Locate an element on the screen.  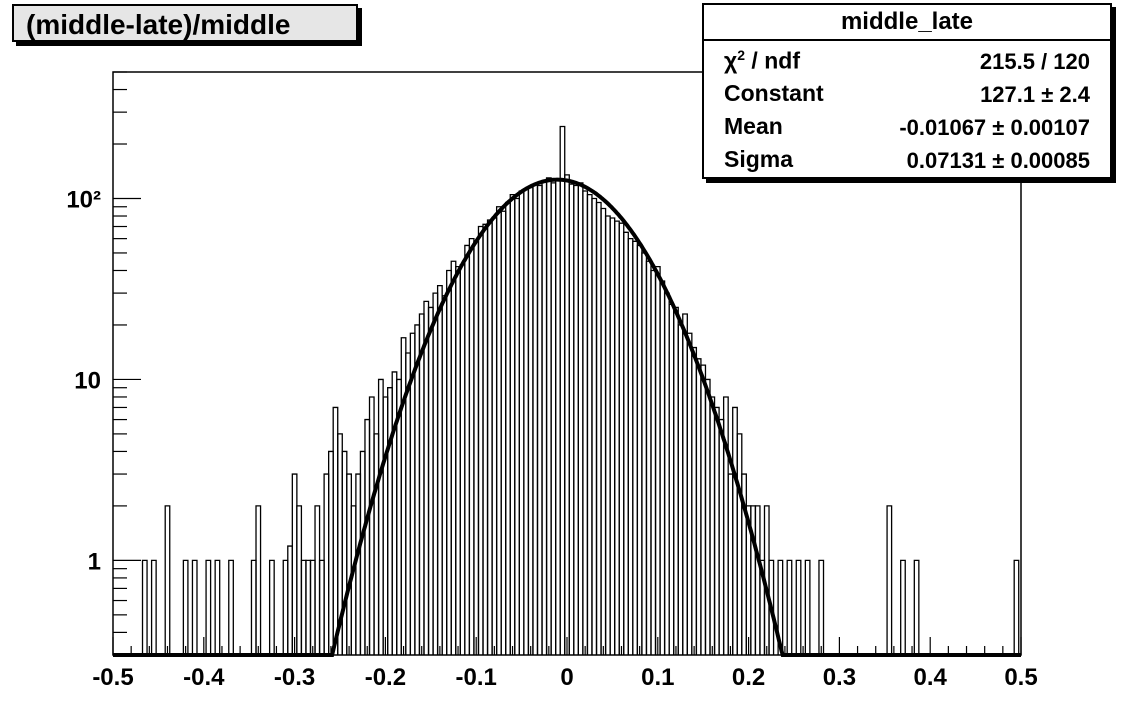
stats-value-chi2: 215.5 / 120 is located at coordinates (1034, 61).